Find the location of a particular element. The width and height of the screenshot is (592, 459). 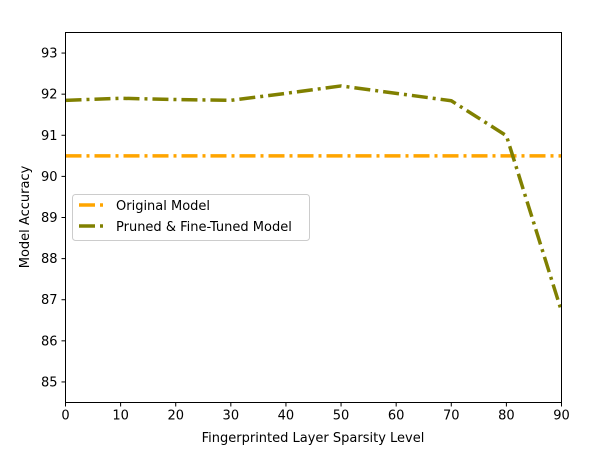

y-tick-label: 86 is located at coordinates (49, 341).